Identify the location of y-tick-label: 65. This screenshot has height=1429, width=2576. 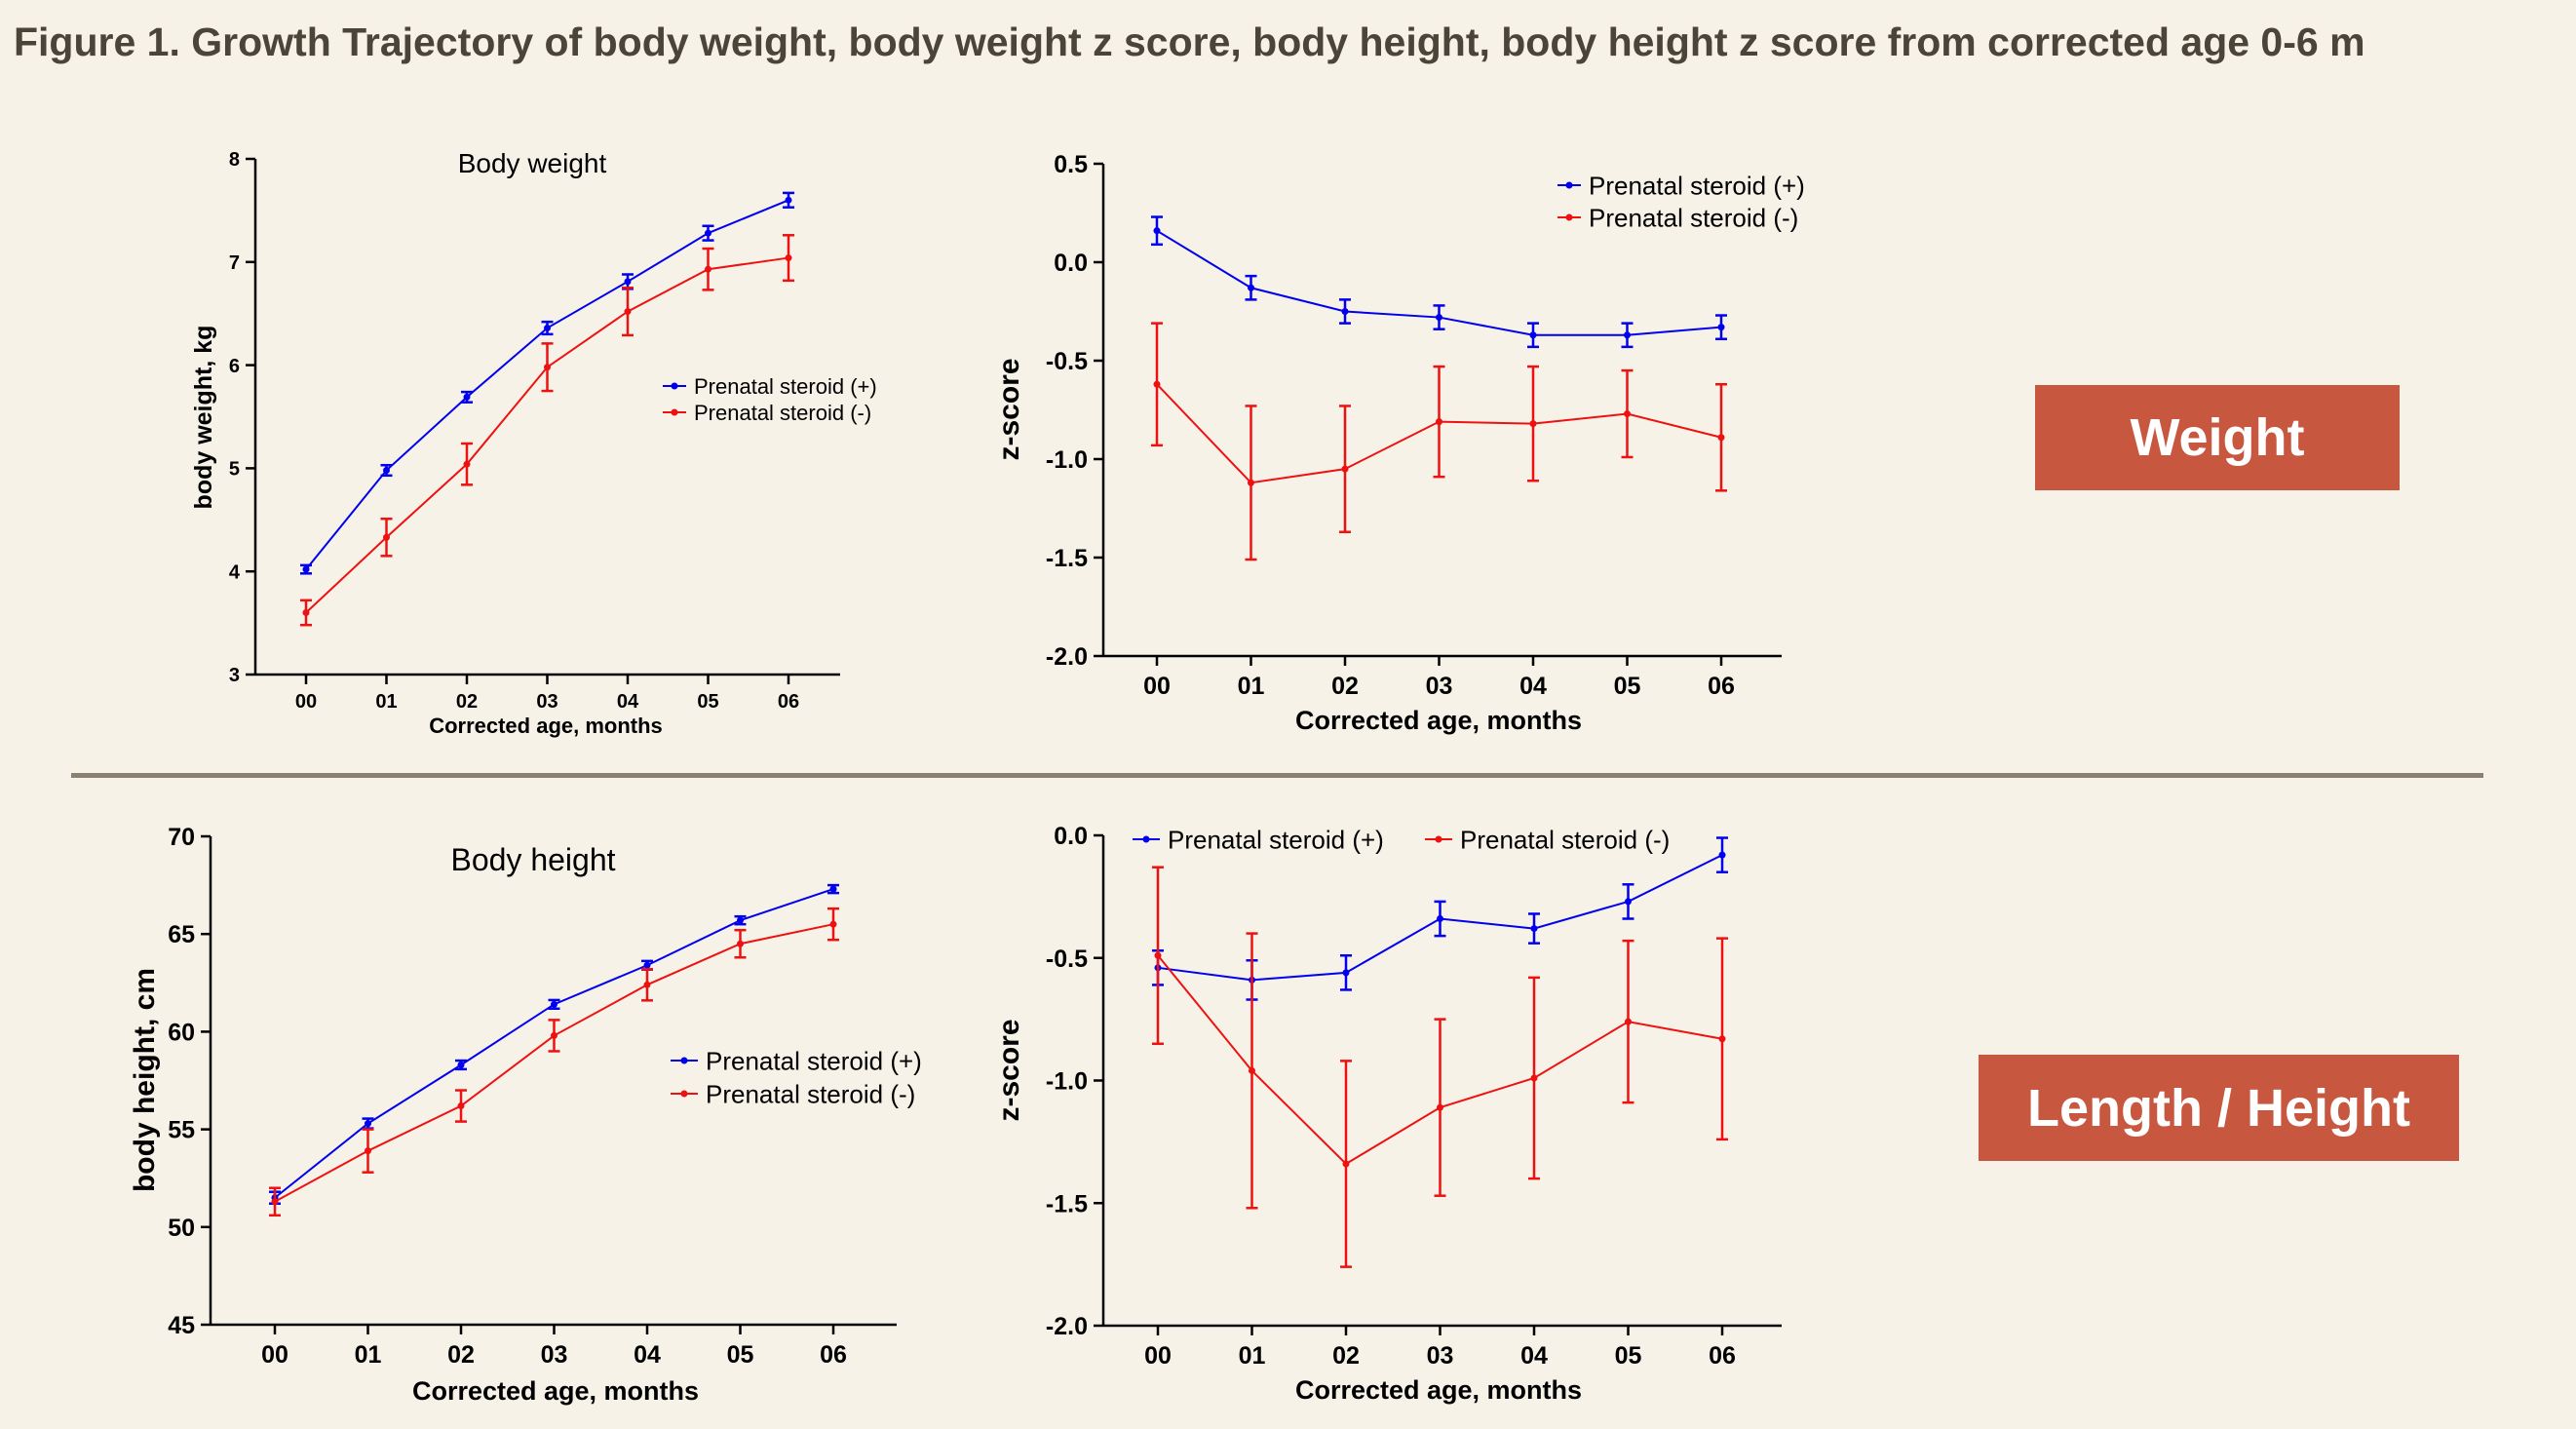
(181, 934).